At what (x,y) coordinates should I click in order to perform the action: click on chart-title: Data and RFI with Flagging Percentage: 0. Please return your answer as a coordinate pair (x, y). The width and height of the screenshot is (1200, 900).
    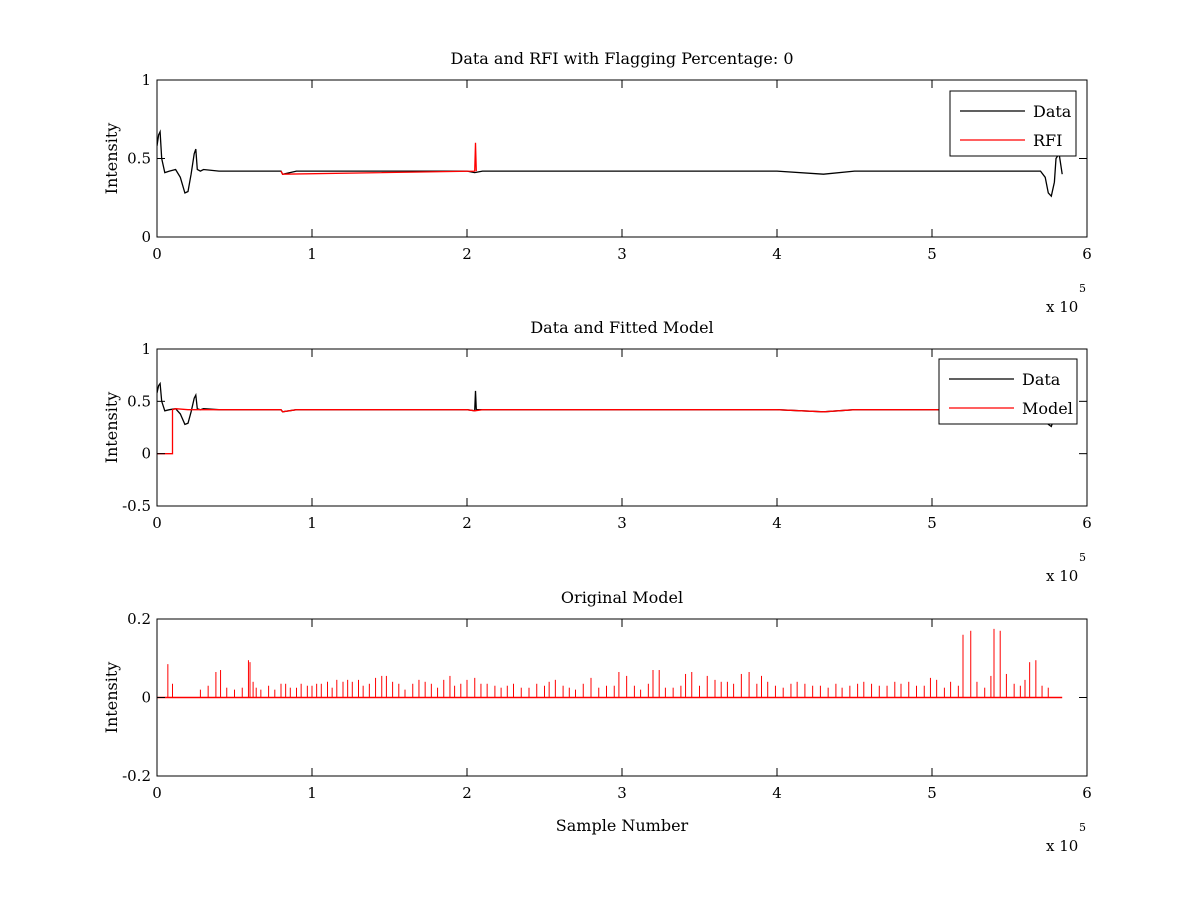
    Looking at the image, I should click on (621, 58).